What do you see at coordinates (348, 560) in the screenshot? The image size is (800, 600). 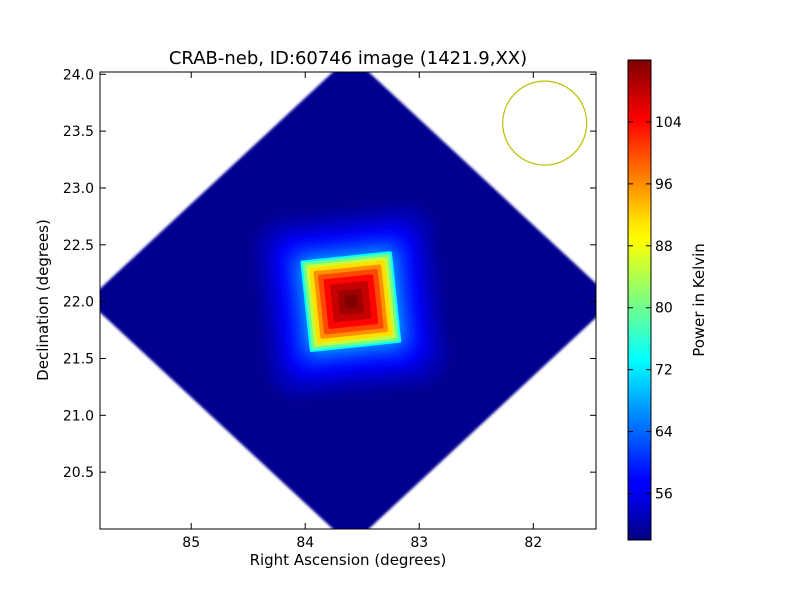 I see `x-axis-label: Right Ascension (degrees)` at bounding box center [348, 560].